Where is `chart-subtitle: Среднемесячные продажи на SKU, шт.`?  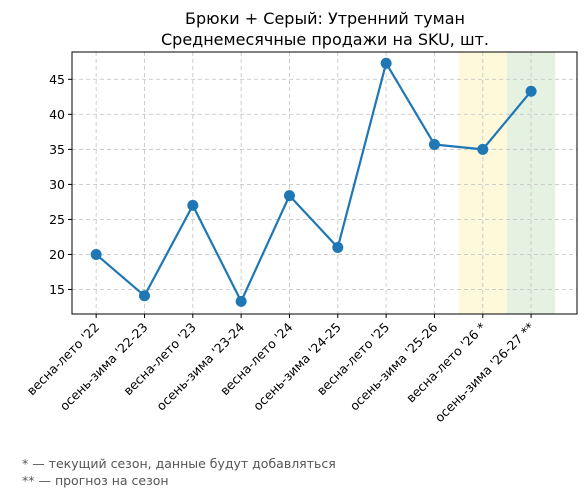 chart-subtitle: Среднемесячные продажи на SKU, шт. is located at coordinates (325, 39).